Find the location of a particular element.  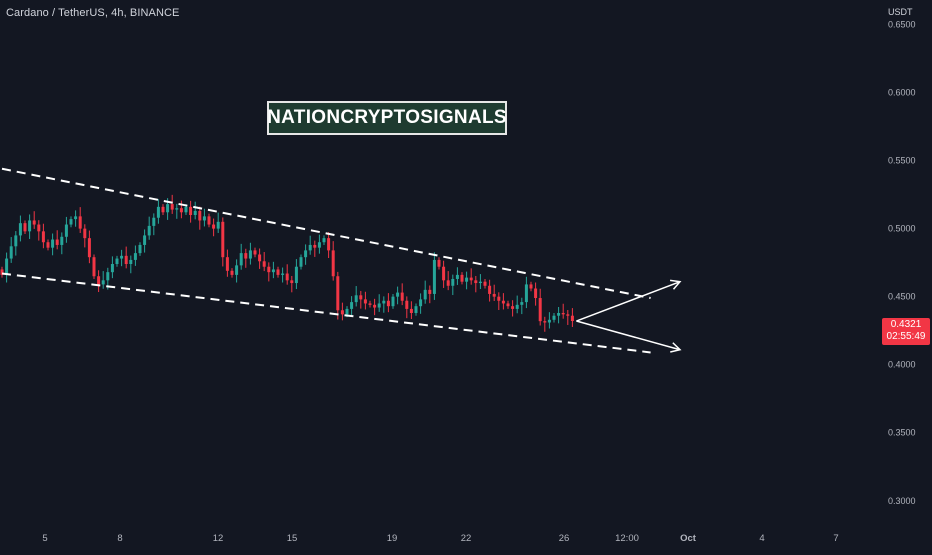

time-tick-label: 19 is located at coordinates (392, 538).